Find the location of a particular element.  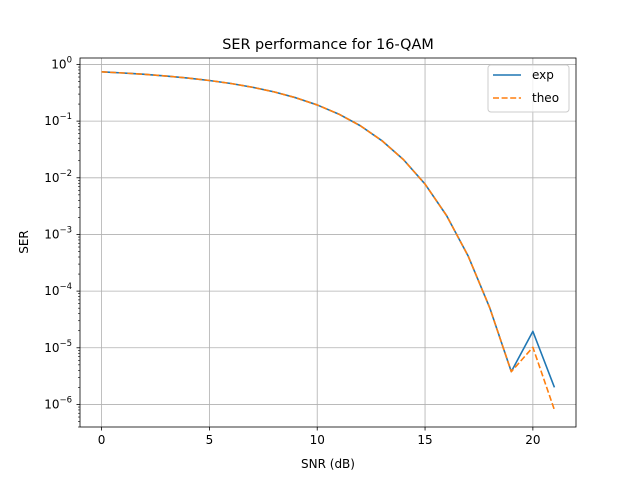

x-axis-label: SNR (dB) is located at coordinates (328, 464).